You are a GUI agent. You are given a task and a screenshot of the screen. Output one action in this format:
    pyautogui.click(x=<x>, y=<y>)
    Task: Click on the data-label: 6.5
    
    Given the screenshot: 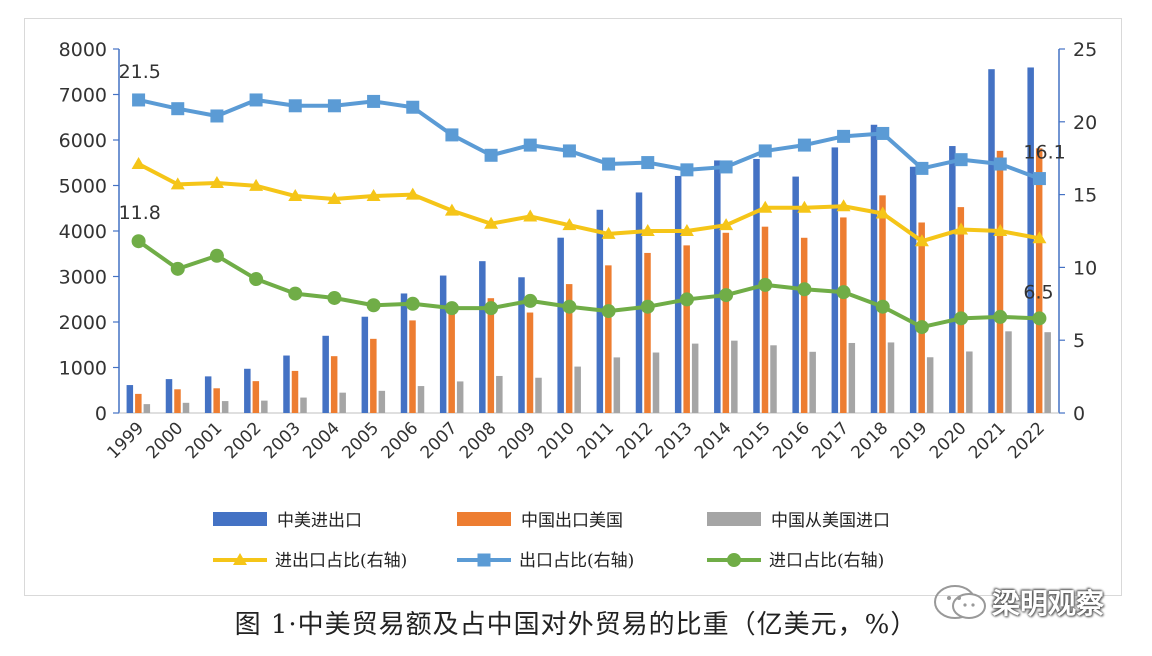 What is the action you would take?
    pyautogui.click(x=1038, y=292)
    